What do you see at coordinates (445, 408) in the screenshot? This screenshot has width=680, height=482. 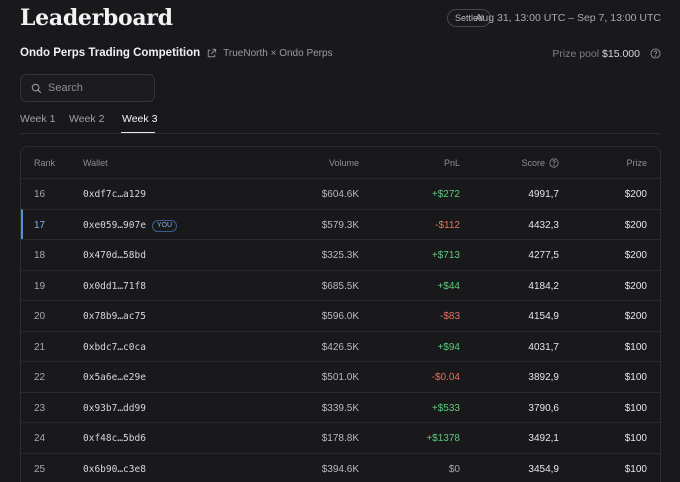 I see `pnl-cell: +$533` at bounding box center [445, 408].